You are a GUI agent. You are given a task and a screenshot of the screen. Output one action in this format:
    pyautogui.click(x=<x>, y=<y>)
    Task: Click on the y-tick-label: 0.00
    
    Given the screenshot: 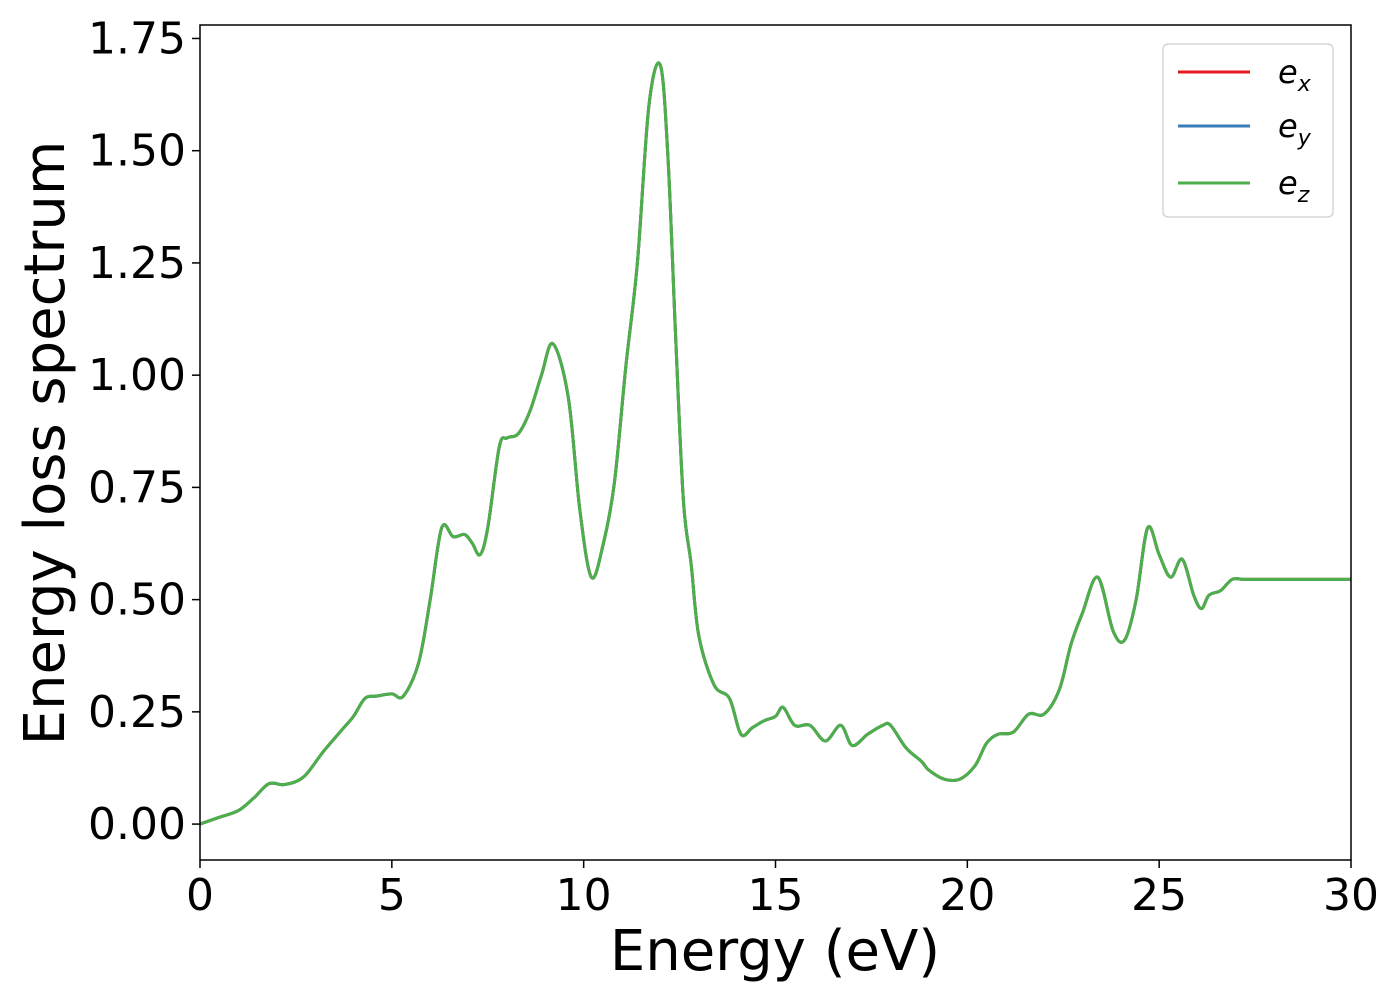 What is the action you would take?
    pyautogui.click(x=137, y=824)
    